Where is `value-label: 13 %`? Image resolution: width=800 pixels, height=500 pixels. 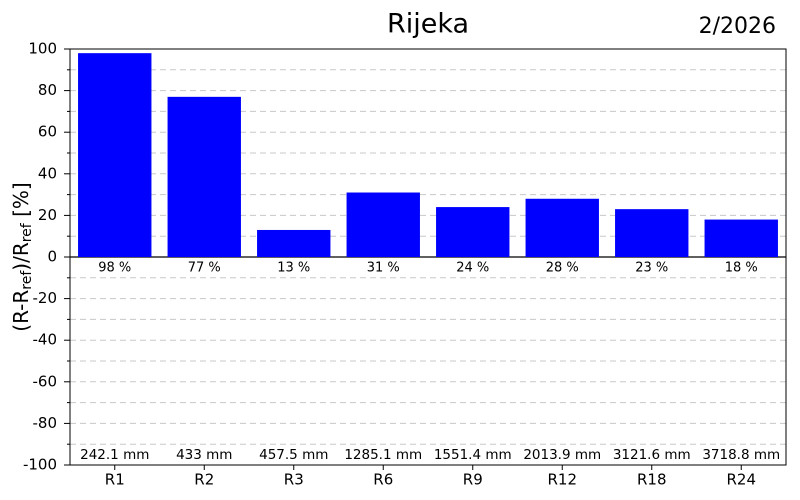
value-label: 13 % is located at coordinates (293, 268).